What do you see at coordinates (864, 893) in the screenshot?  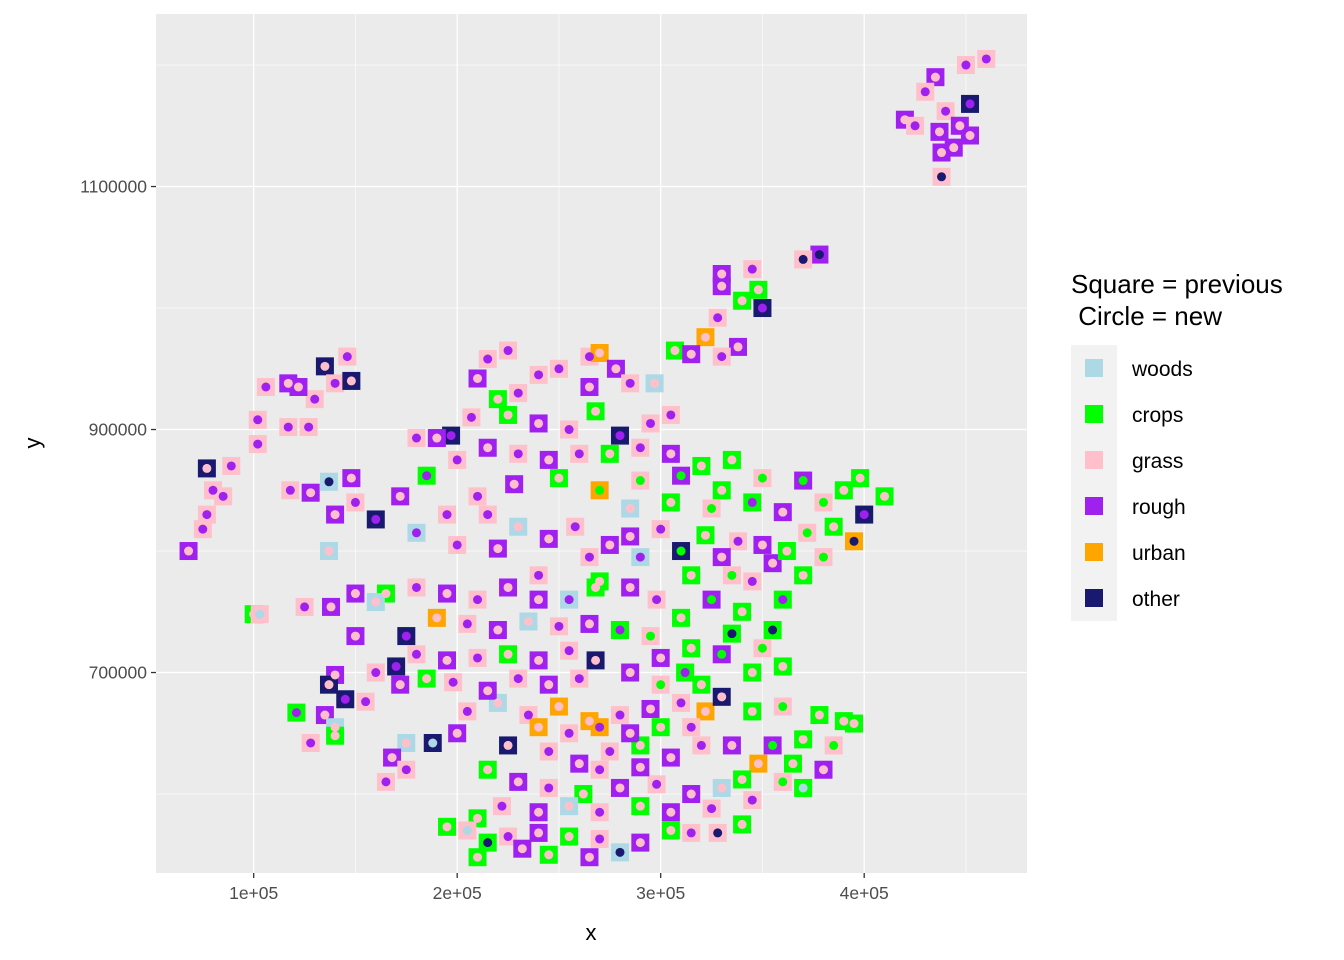 I see `x-tick-label: 4e+05` at bounding box center [864, 893].